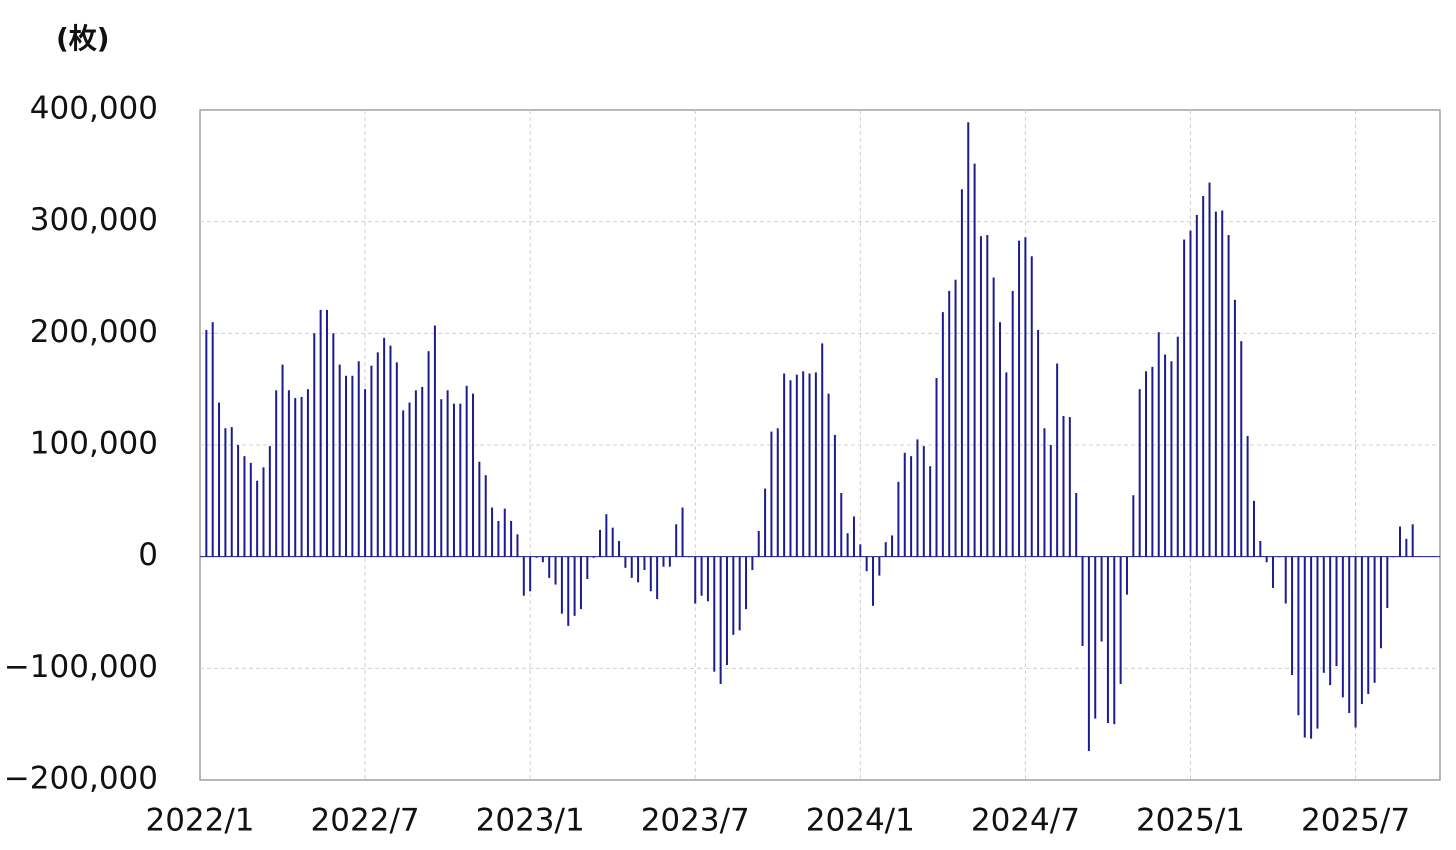 This screenshot has width=1456, height=850. Describe the element at coordinates (199, 821) in the screenshot. I see `x-tick-label: 2022/1` at that location.